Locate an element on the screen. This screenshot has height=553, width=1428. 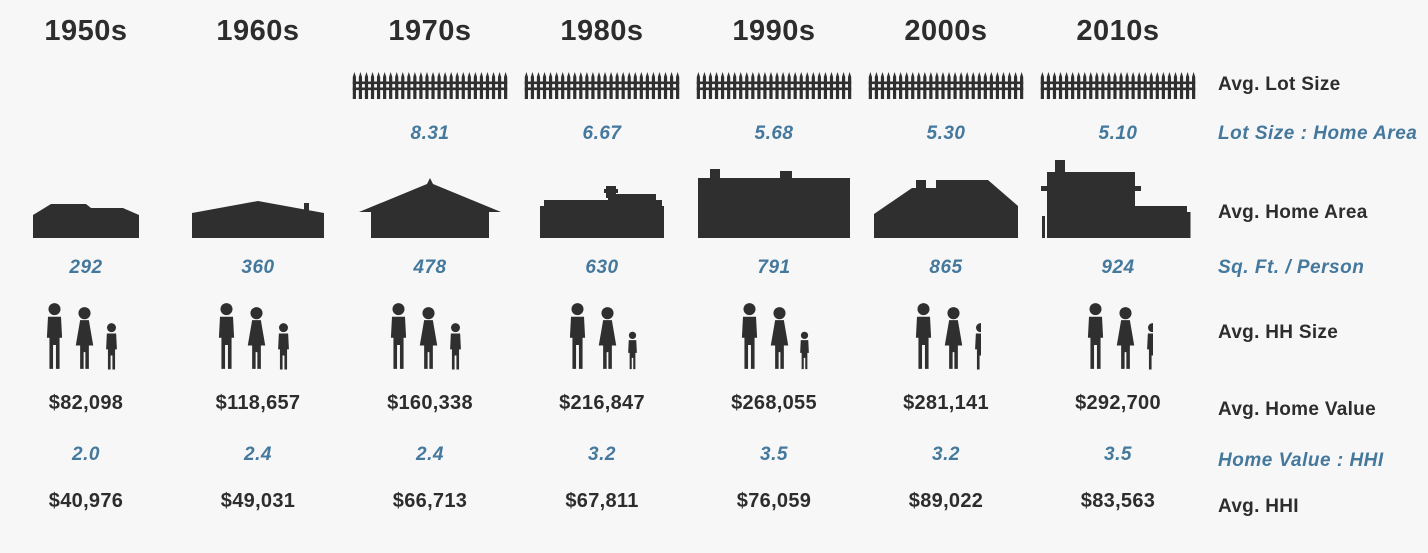
decade-header: 1990s is located at coordinates (774, 30).